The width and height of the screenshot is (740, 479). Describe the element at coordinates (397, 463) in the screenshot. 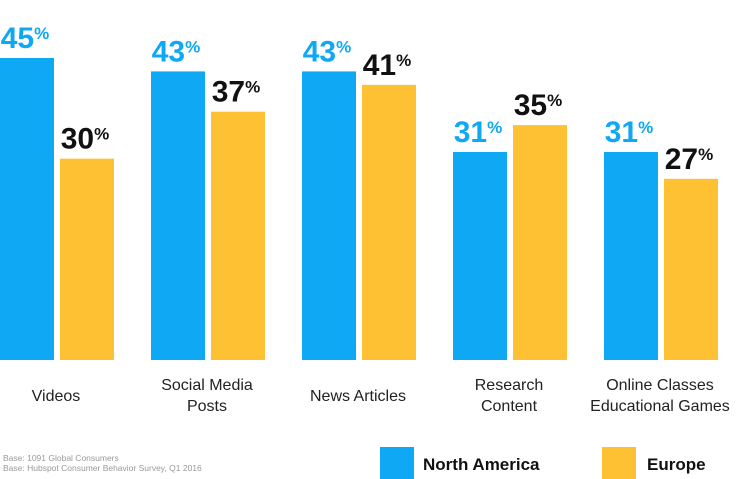

I see `legend-swatch-north-america` at that location.